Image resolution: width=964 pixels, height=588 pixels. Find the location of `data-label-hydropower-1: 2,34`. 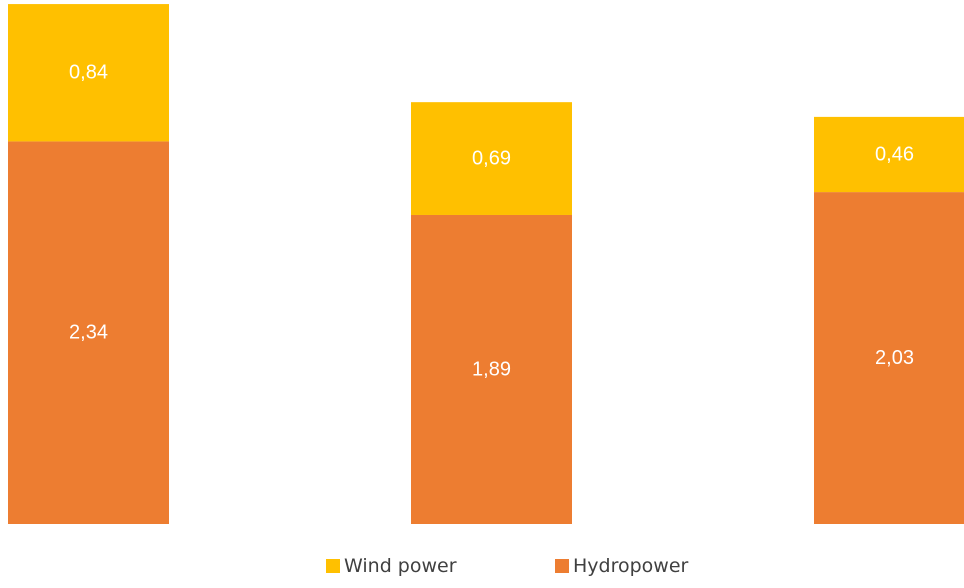

data-label-hydropower-1: 2,34 is located at coordinates (88, 333).